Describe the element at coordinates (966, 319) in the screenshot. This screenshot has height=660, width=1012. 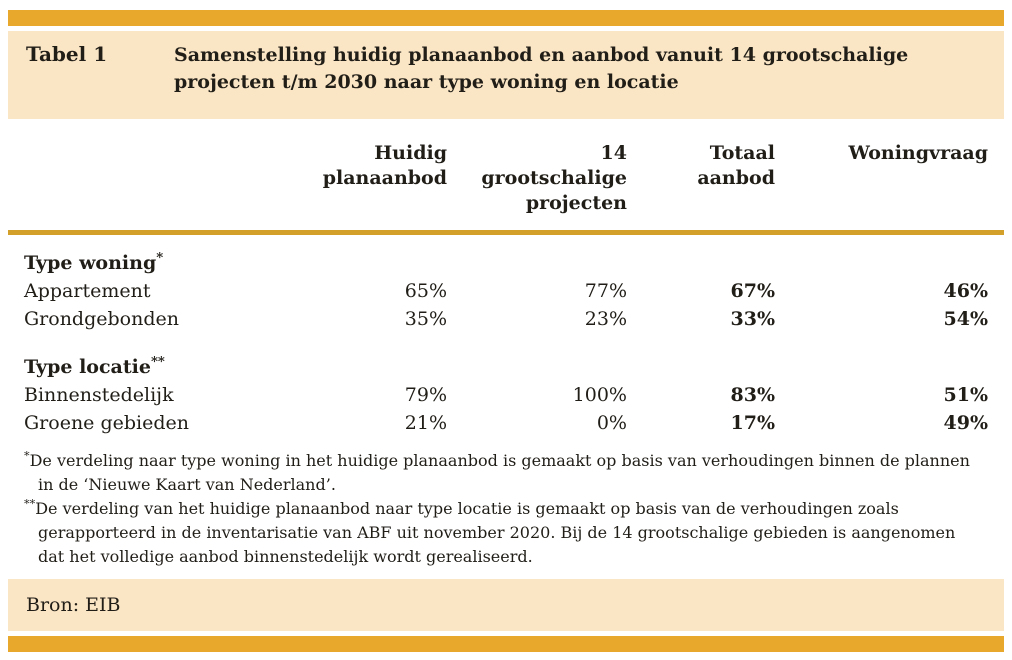
I see `cell-value: 54%` at that location.